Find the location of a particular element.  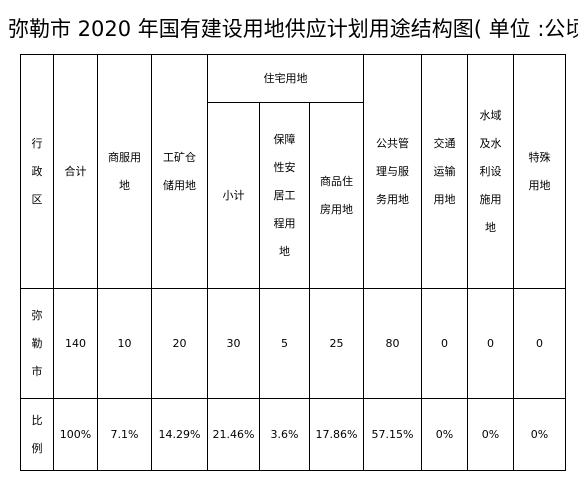

cell-res-subtotal: 30 is located at coordinates (233, 343).